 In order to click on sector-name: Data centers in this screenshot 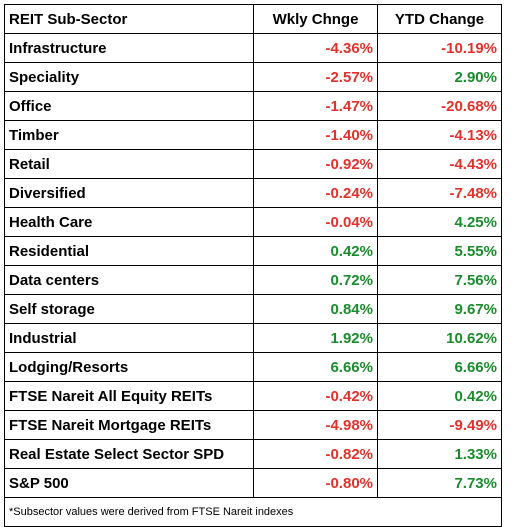, I will do `click(129, 280)`.